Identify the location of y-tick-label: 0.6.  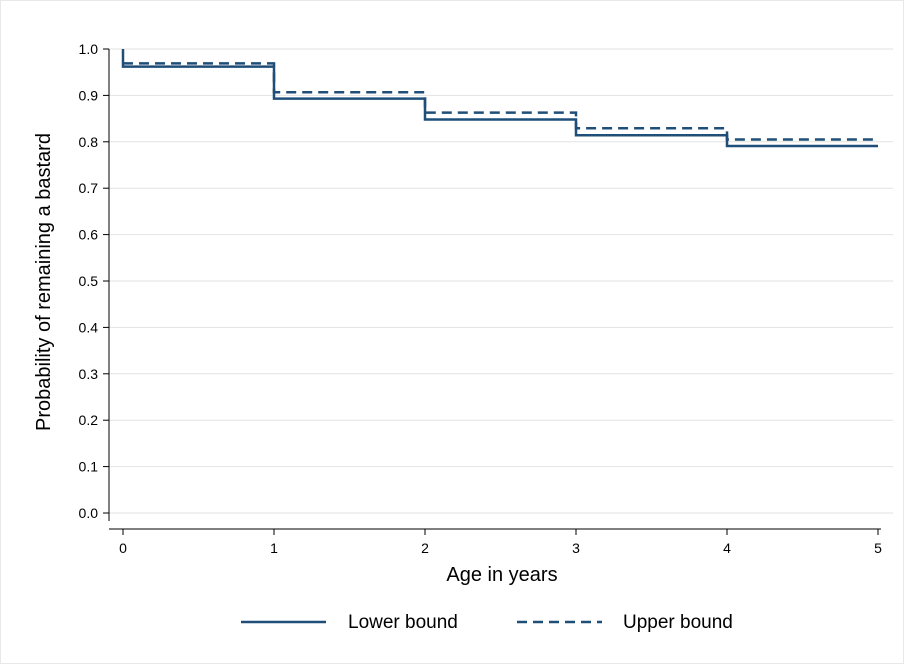
(89, 235).